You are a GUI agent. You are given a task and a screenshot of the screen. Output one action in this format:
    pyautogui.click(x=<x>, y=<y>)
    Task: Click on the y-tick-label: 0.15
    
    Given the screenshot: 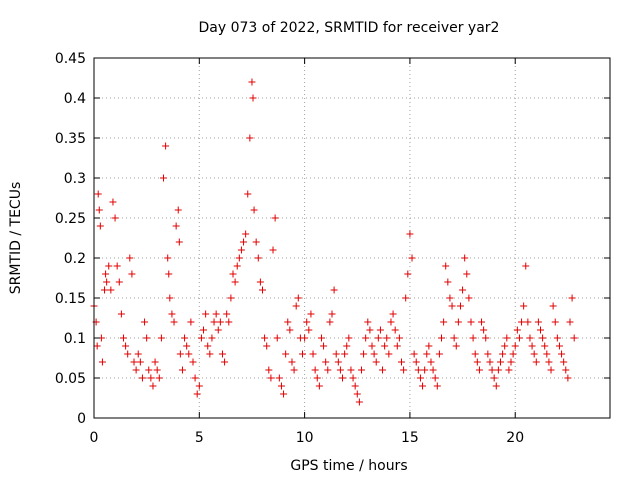 What is the action you would take?
    pyautogui.click(x=70, y=299)
    